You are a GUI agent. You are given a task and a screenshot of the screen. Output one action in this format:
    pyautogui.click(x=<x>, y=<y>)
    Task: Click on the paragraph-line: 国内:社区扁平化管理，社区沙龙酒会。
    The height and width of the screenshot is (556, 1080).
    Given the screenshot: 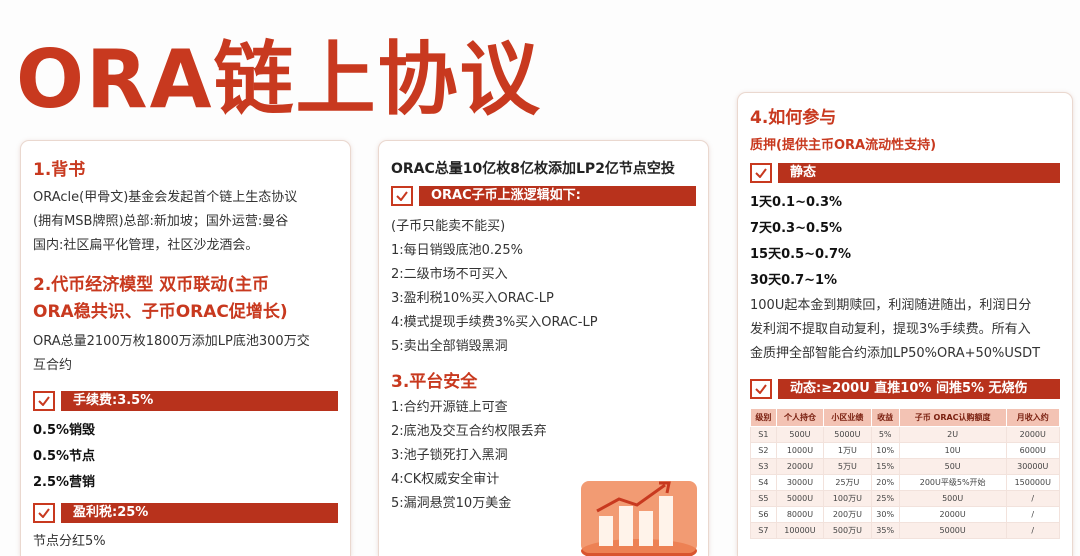 What is the action you would take?
    pyautogui.click(x=146, y=245)
    